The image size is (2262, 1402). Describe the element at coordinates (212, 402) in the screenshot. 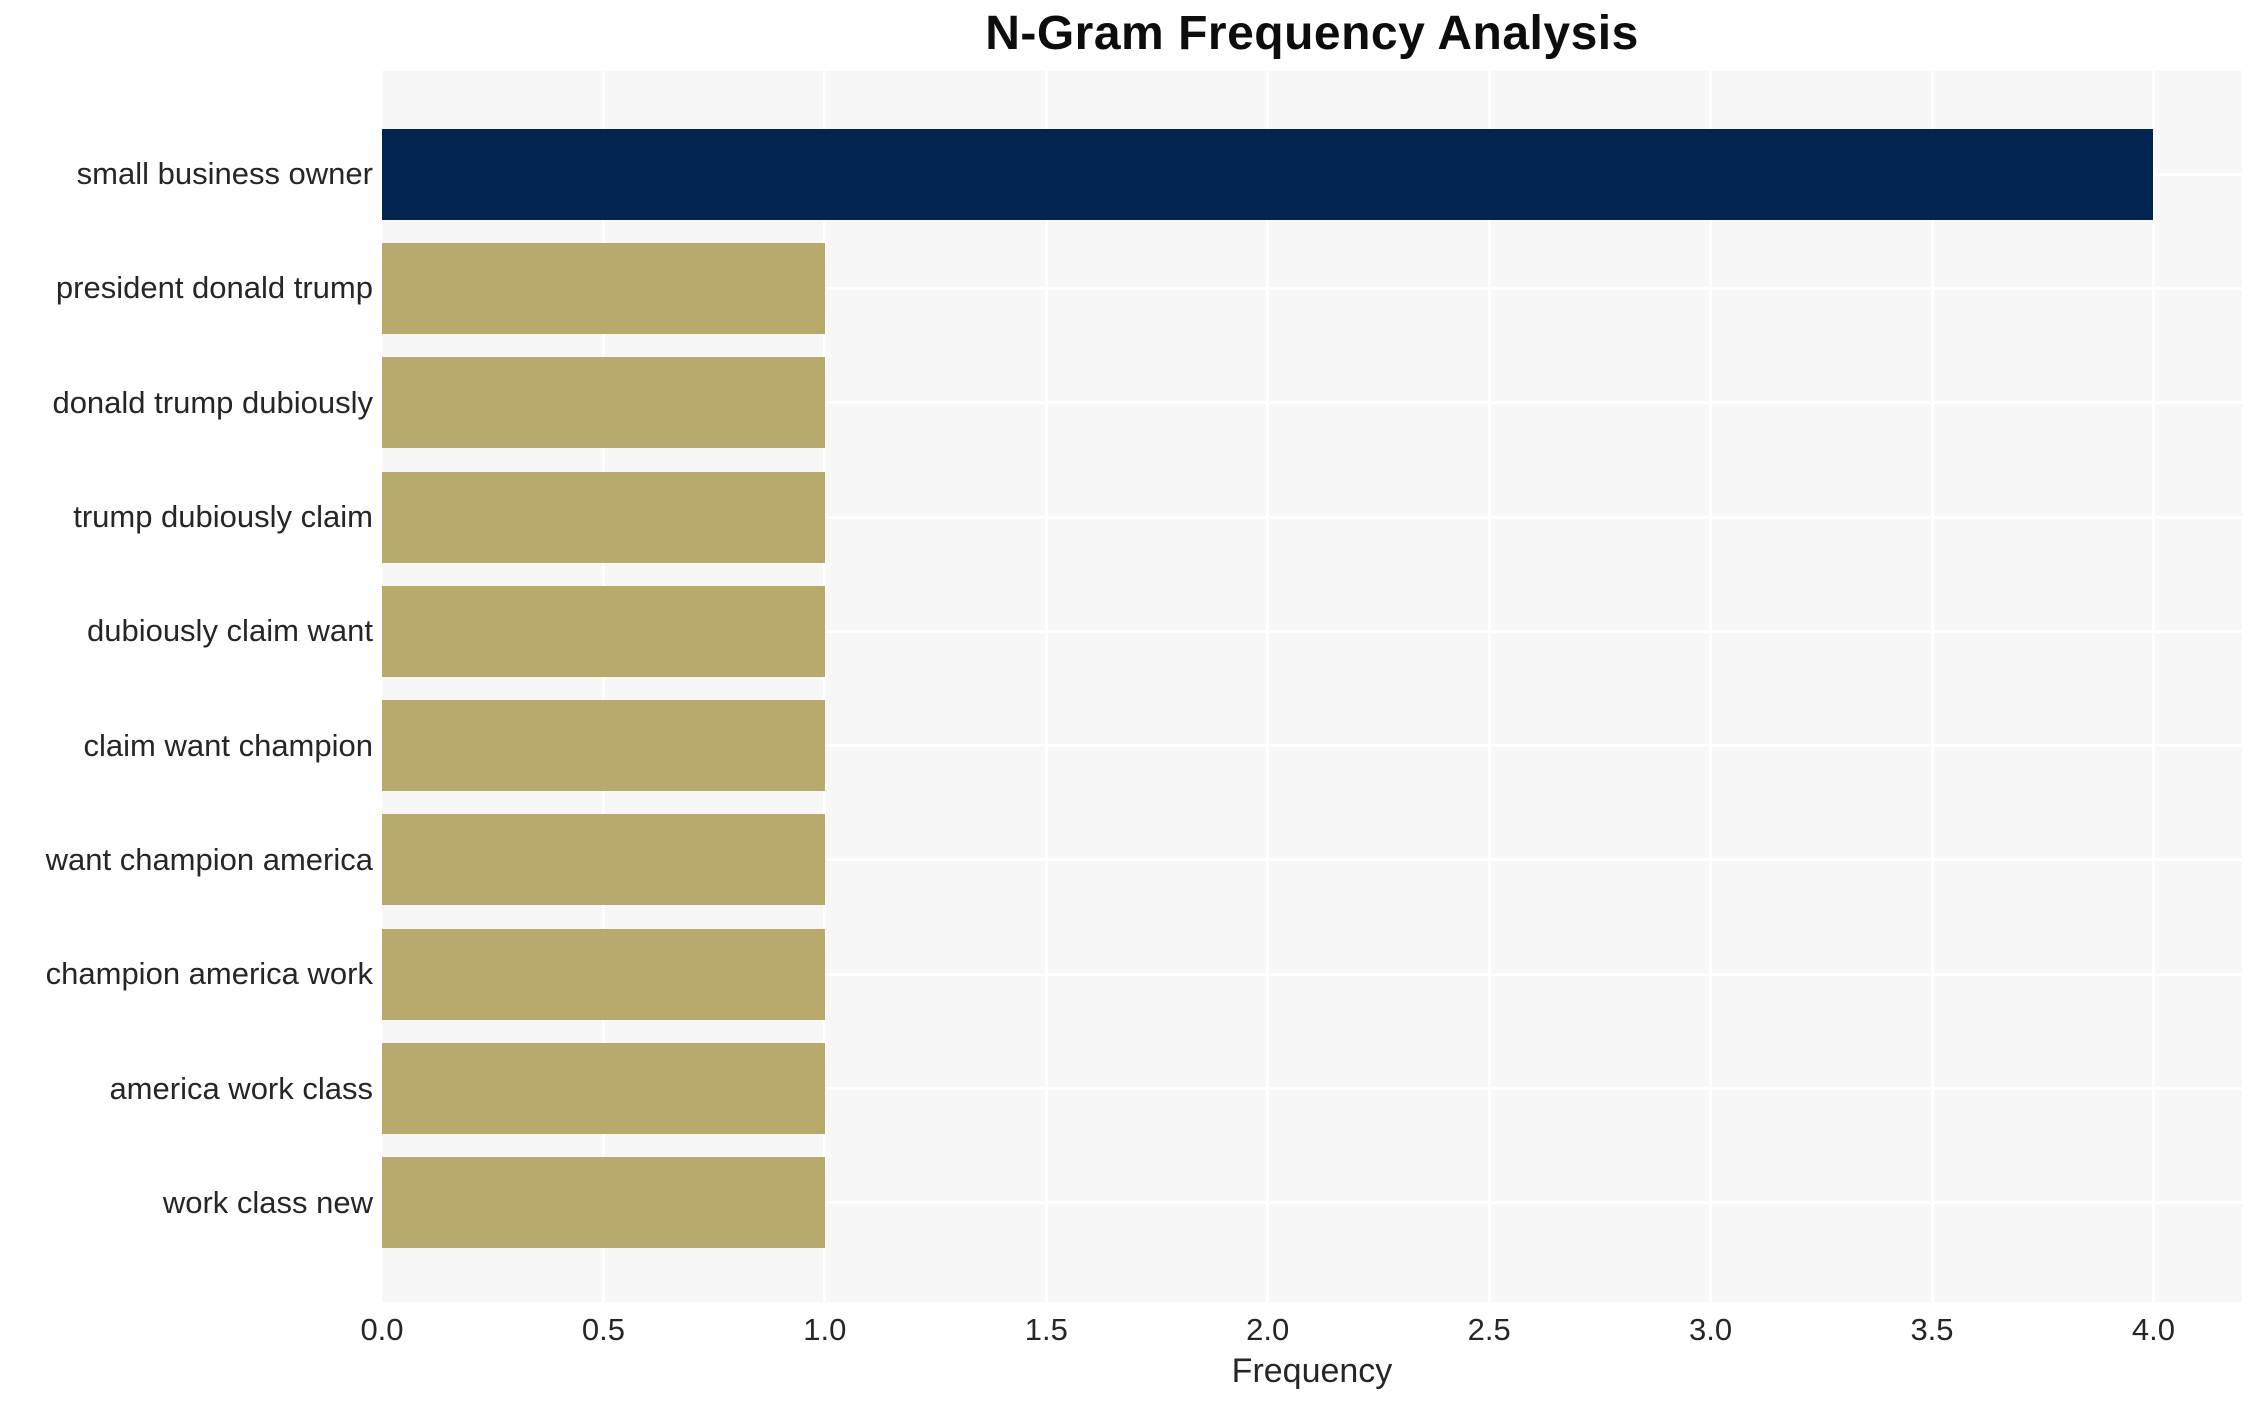

I see `y-axis-label: donald trump dubiously` at that location.